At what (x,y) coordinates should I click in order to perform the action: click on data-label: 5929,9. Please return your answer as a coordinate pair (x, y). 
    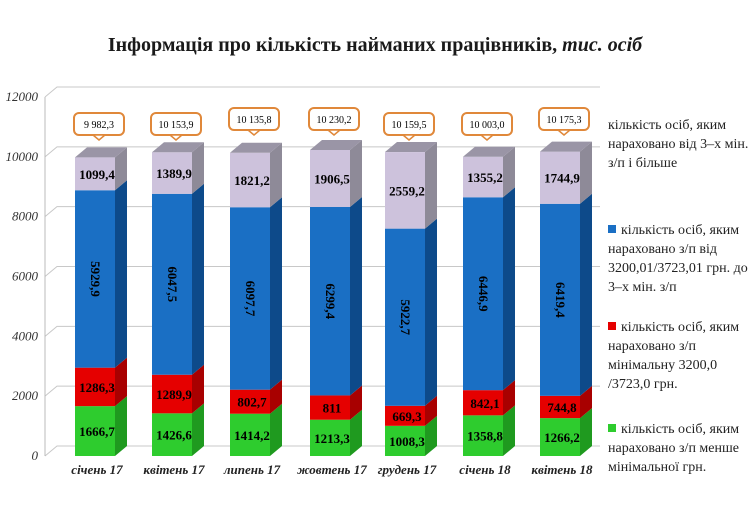
    Looking at the image, I should click on (95, 279).